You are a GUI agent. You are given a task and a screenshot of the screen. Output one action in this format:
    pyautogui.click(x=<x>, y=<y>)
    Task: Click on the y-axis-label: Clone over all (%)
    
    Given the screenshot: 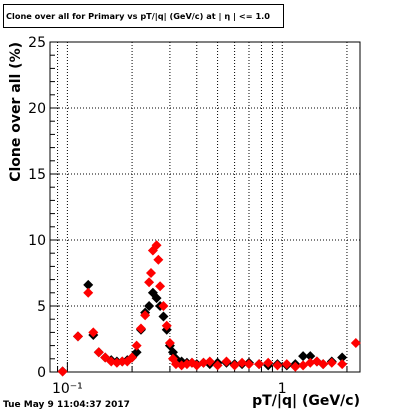 What is the action you would take?
    pyautogui.click(x=16, y=112)
    